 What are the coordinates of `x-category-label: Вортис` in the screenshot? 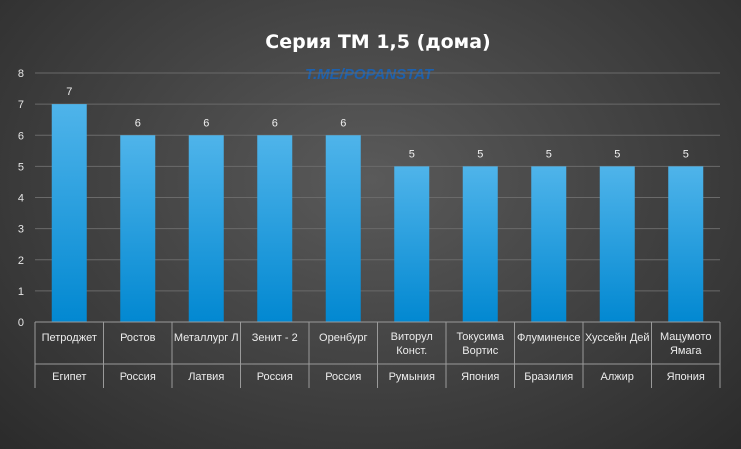 It's located at (480, 351).